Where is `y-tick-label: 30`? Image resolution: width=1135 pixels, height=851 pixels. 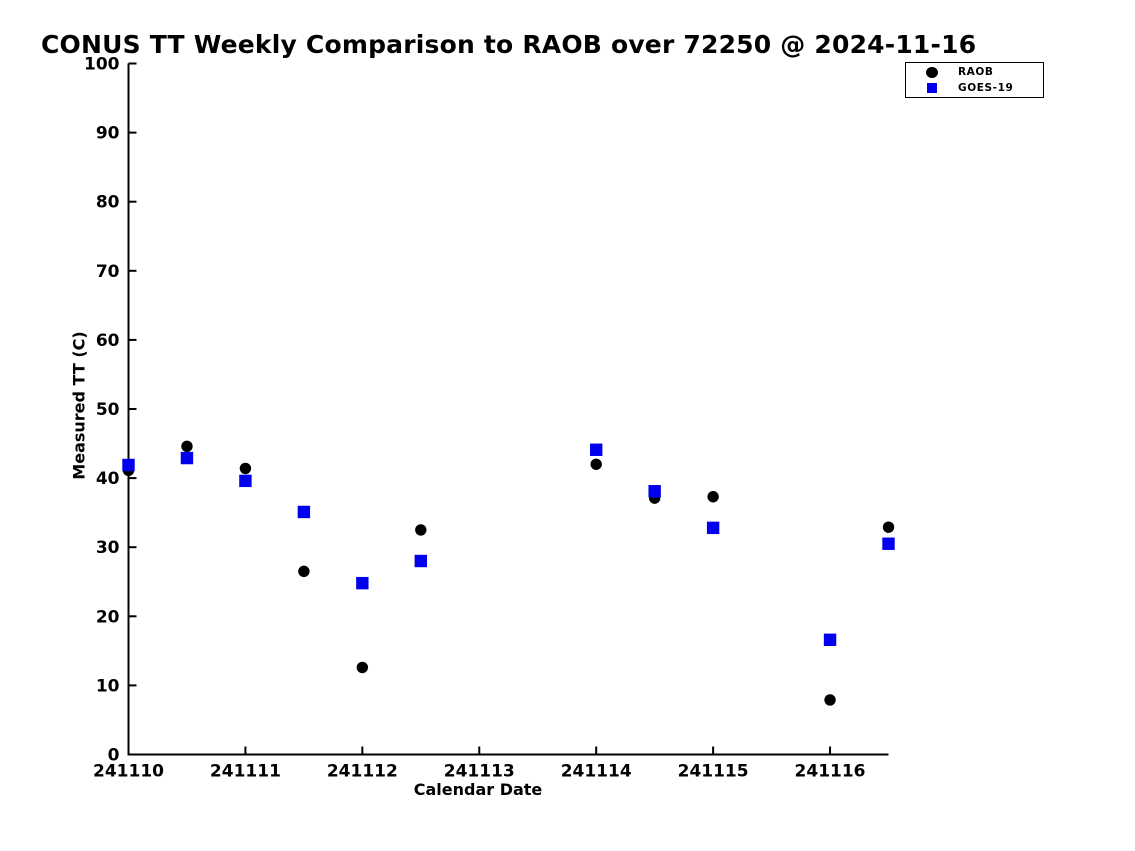 y-tick-label: 30 is located at coordinates (108, 548).